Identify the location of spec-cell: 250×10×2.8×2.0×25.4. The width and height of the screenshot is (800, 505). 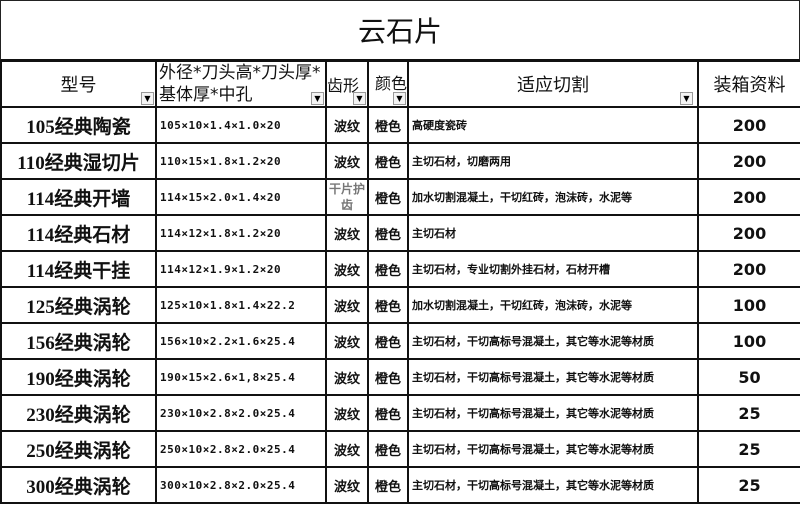
(241, 449).